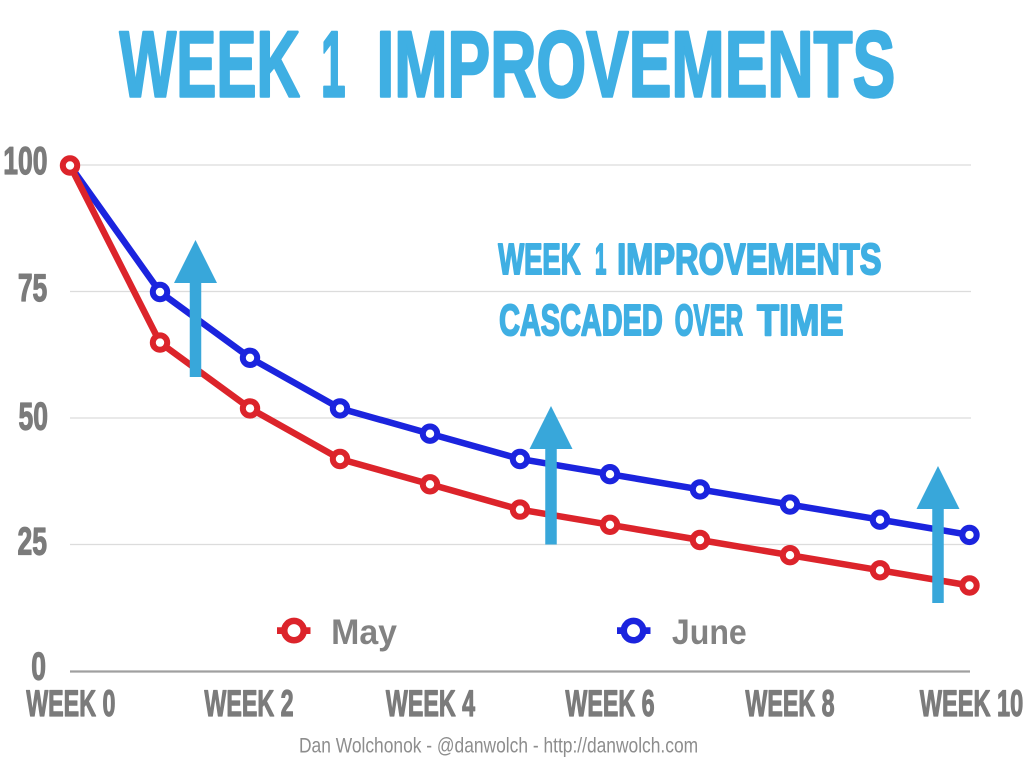 This screenshot has width=1024, height=760. I want to click on svg-text: OVER, so click(709, 320).